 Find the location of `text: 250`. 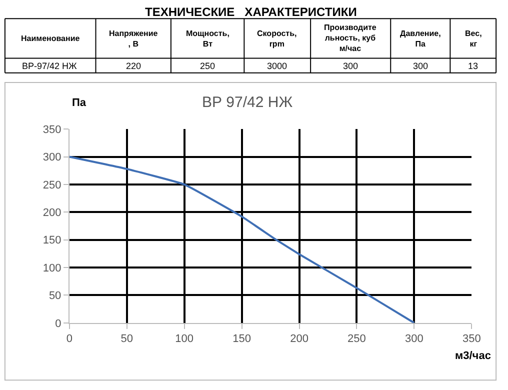

text: 250 is located at coordinates (208, 66).